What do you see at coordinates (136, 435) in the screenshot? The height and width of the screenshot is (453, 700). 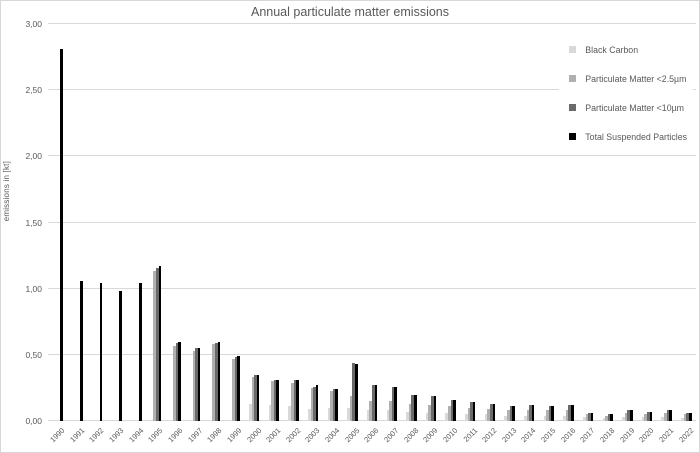 I see `x-tick-label: 1994` at bounding box center [136, 435].